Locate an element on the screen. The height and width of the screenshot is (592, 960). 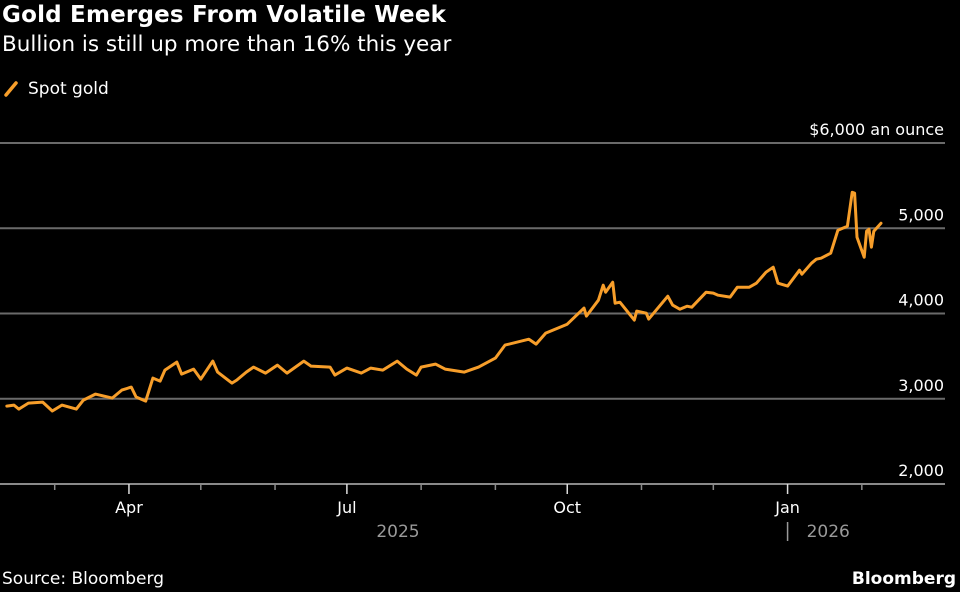
y-tick-label: 4,000 is located at coordinates (921, 300).